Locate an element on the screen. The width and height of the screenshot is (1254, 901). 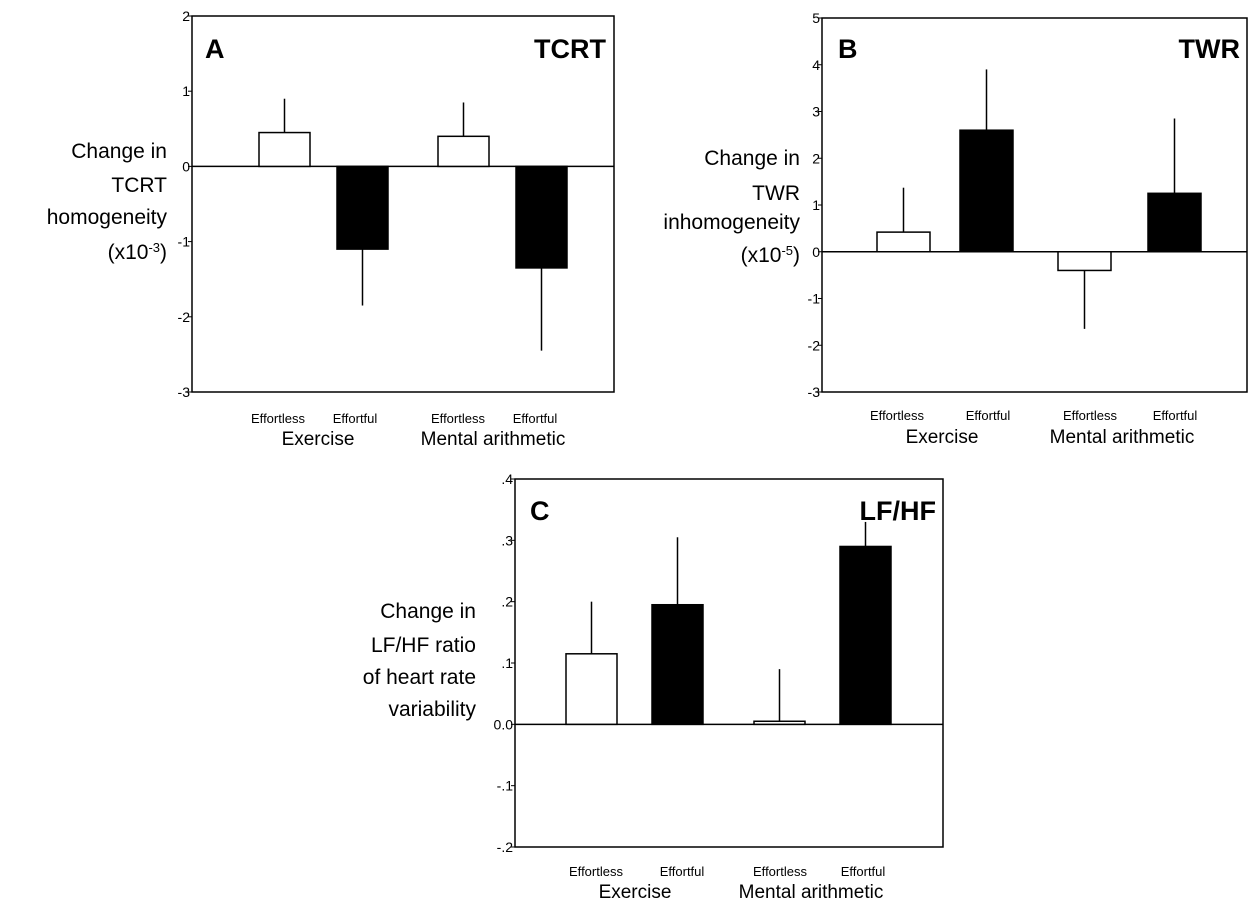
y-axis-label-b: TWR is located at coordinates (776, 193).